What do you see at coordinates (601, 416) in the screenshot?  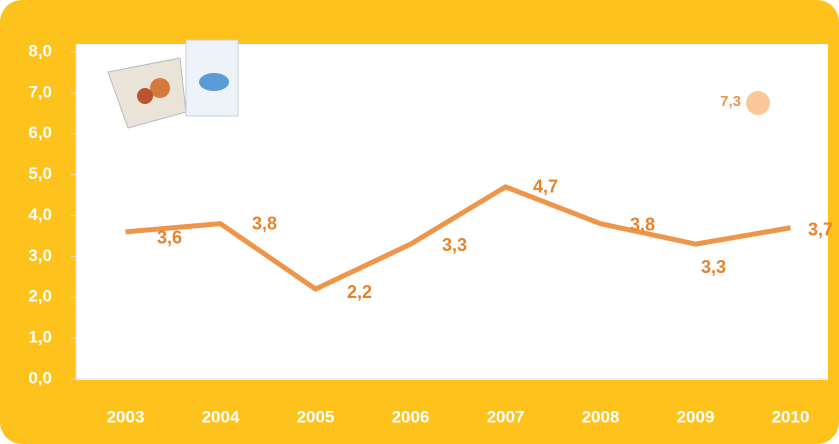 I see `x-tick-label: 2008` at bounding box center [601, 416].